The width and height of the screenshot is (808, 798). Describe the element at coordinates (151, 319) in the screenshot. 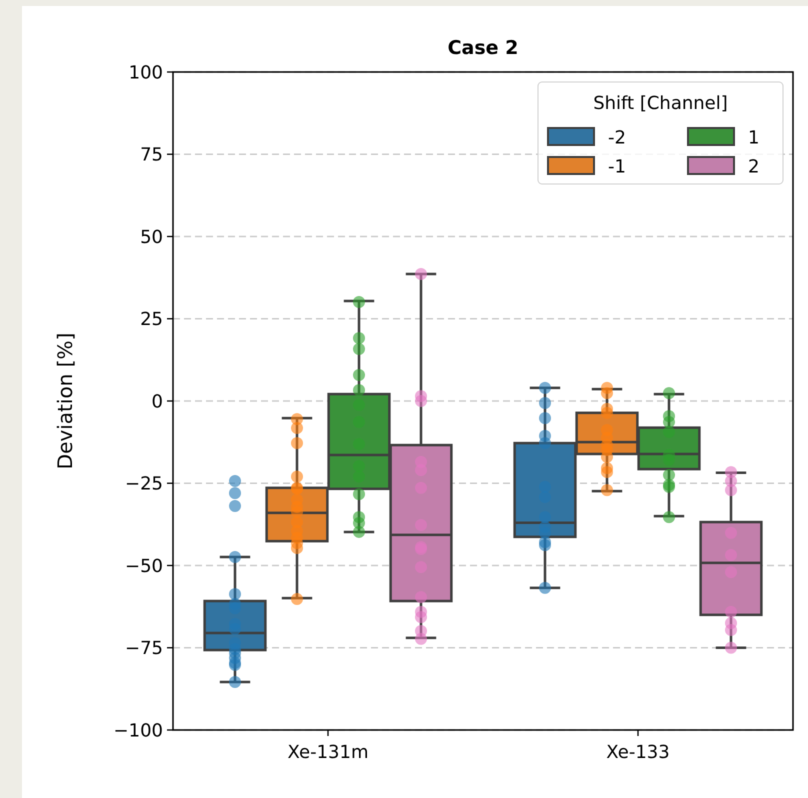

I see `y-tick-label: 25` at that location.